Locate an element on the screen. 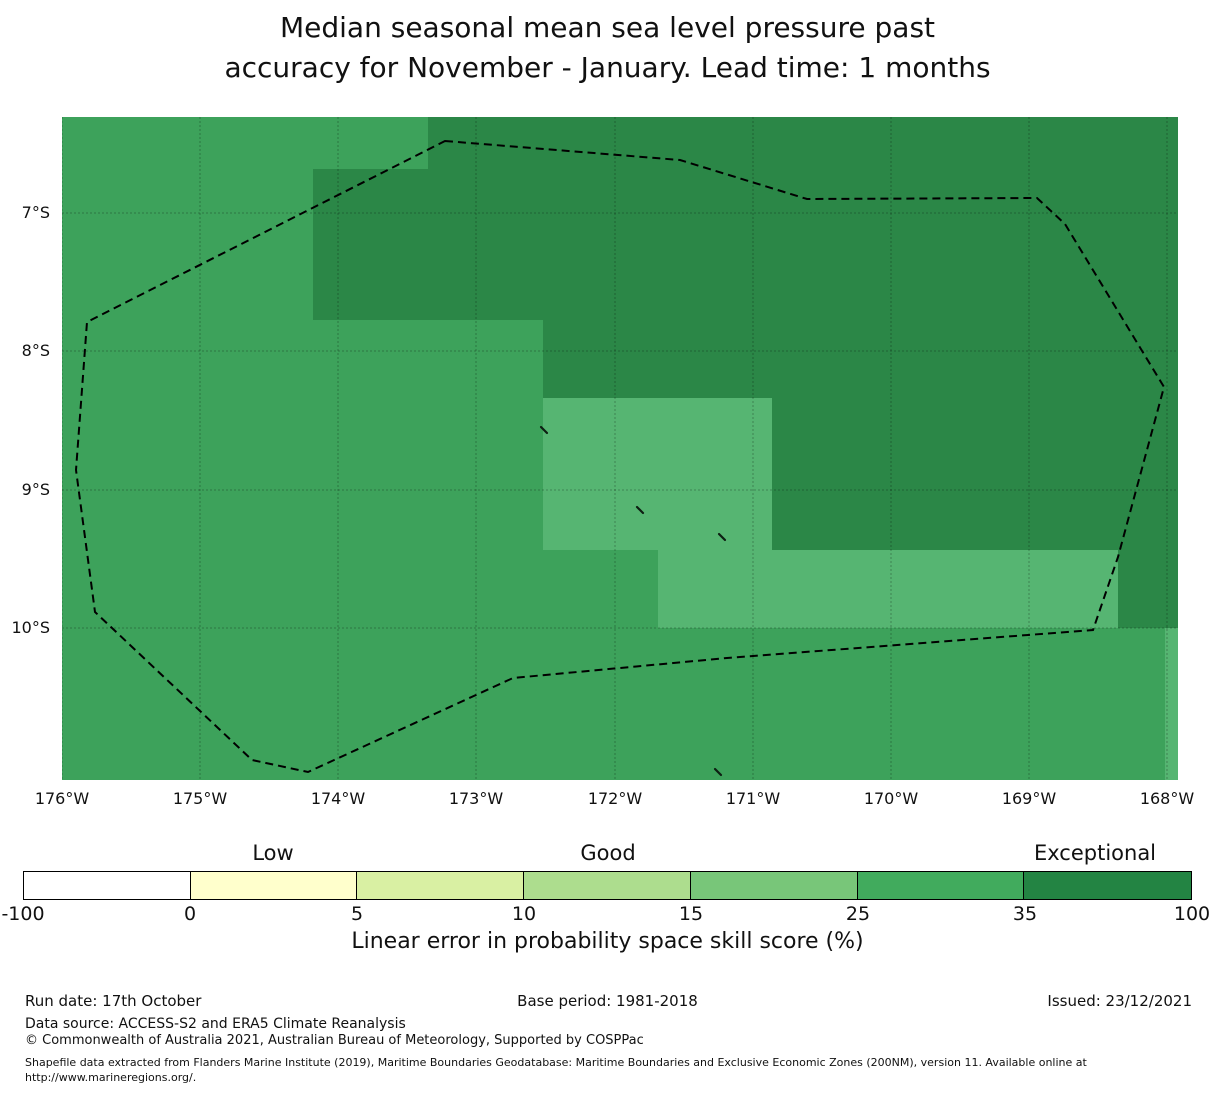 The width and height of the screenshot is (1215, 1095). x-tick-label: 169°W is located at coordinates (1029, 798).